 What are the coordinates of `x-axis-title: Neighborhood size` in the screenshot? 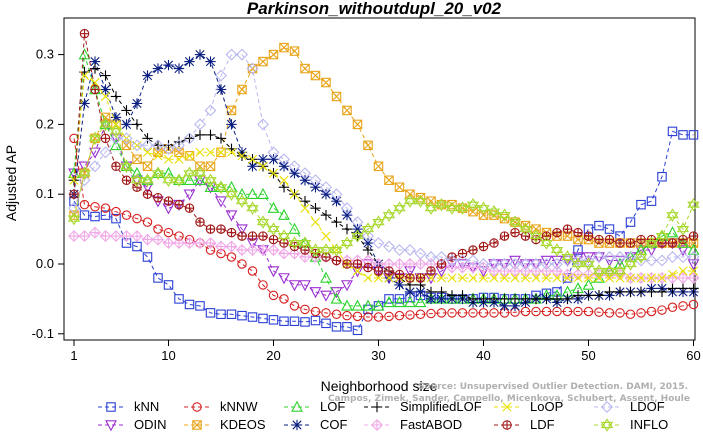 It's located at (379, 386).